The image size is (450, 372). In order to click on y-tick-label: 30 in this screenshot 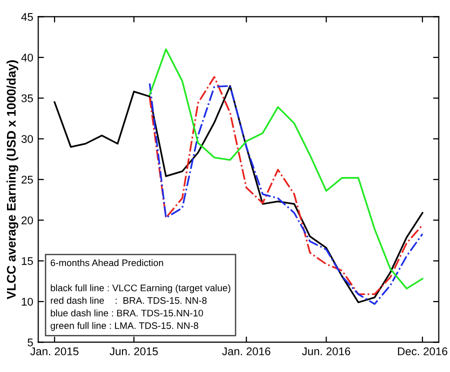, I will do `click(27, 139)`.